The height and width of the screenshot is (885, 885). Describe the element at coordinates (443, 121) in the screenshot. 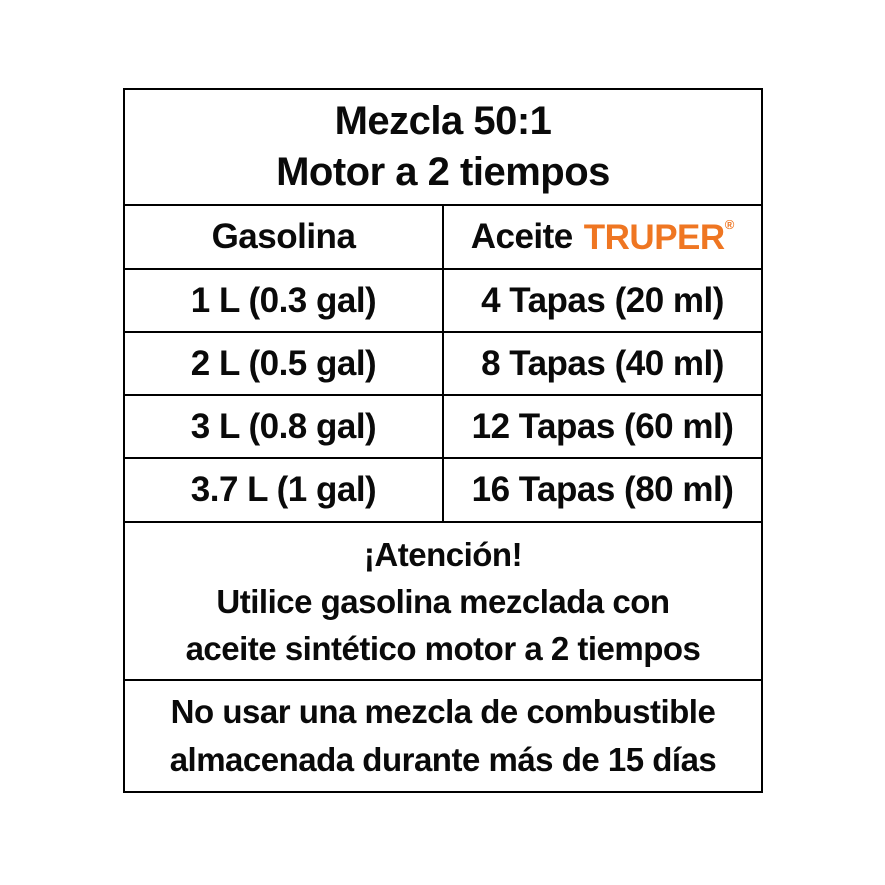

I see `title-line-1: Mezcla 50:1` at that location.